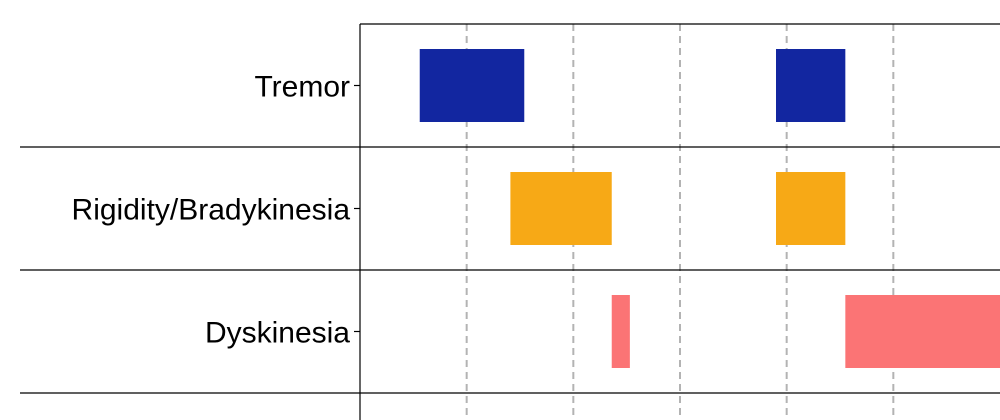 The image size is (1000, 420). Describe the element at coordinates (302, 87) in the screenshot. I see `row-label-tremor: Tremor` at that location.